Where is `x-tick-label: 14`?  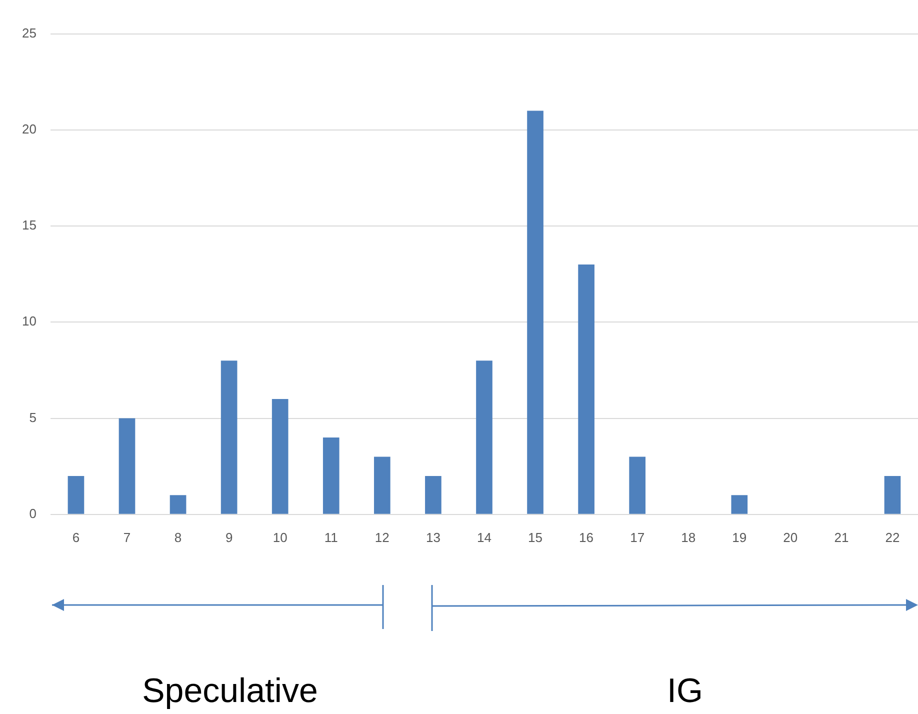
x-tick-label: 14 is located at coordinates (484, 537).